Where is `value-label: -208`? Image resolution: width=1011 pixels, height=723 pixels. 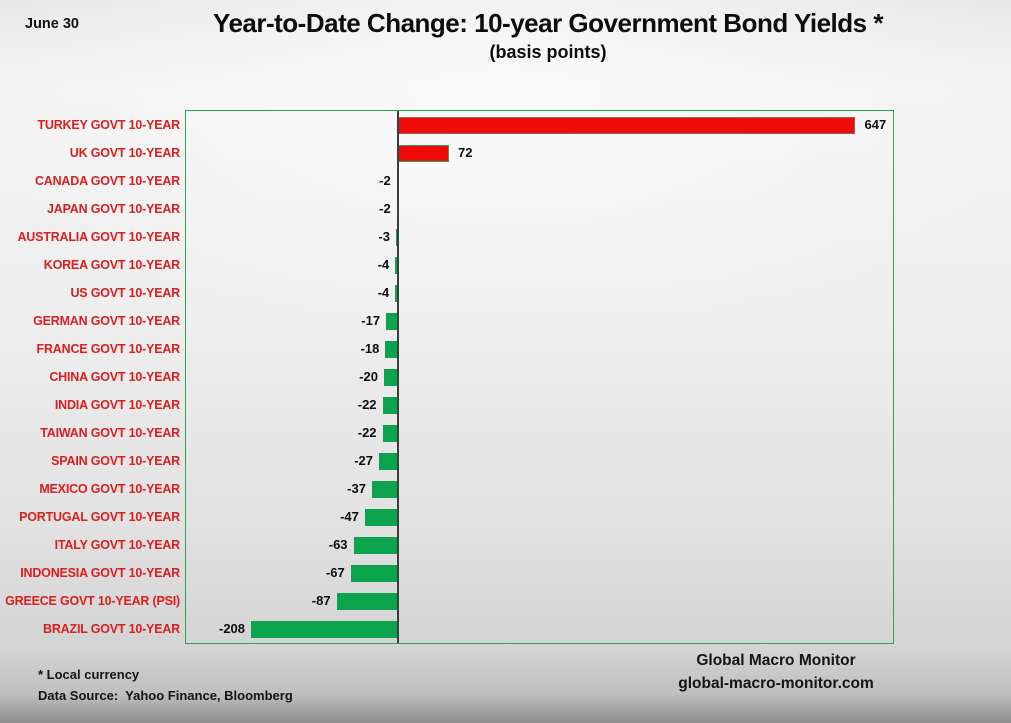 value-label: -208 is located at coordinates (232, 628).